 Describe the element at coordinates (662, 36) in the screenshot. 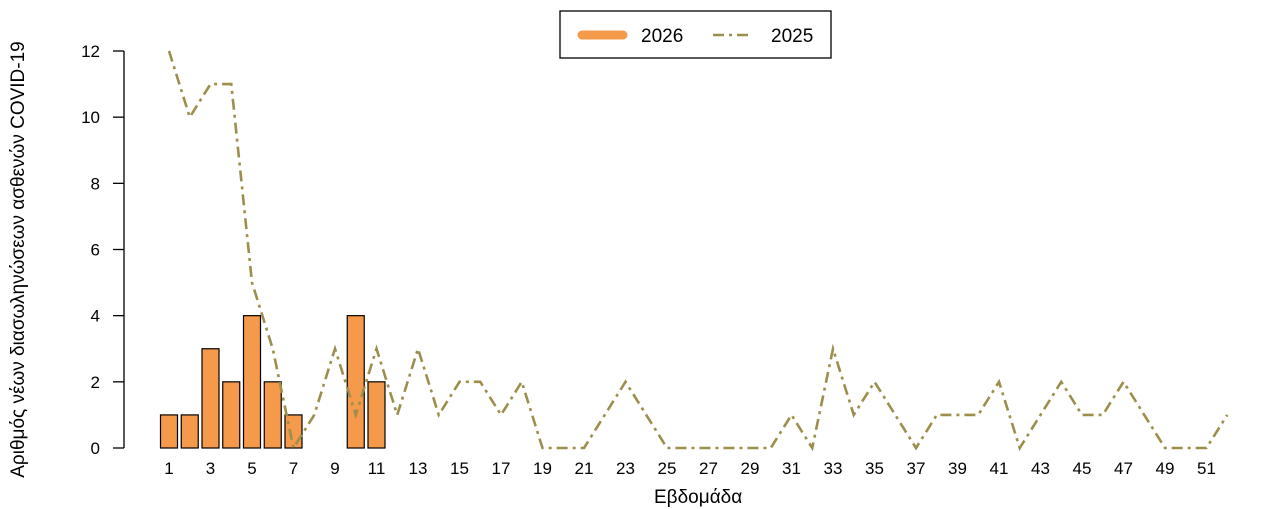

I see `legend-label-2026: 2026` at that location.